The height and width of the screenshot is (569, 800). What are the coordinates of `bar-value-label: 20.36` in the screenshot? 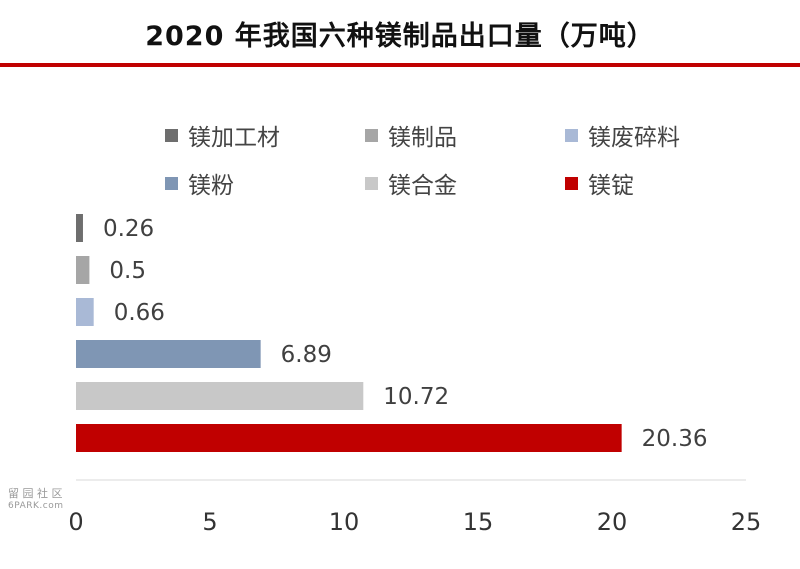 It's located at (675, 439).